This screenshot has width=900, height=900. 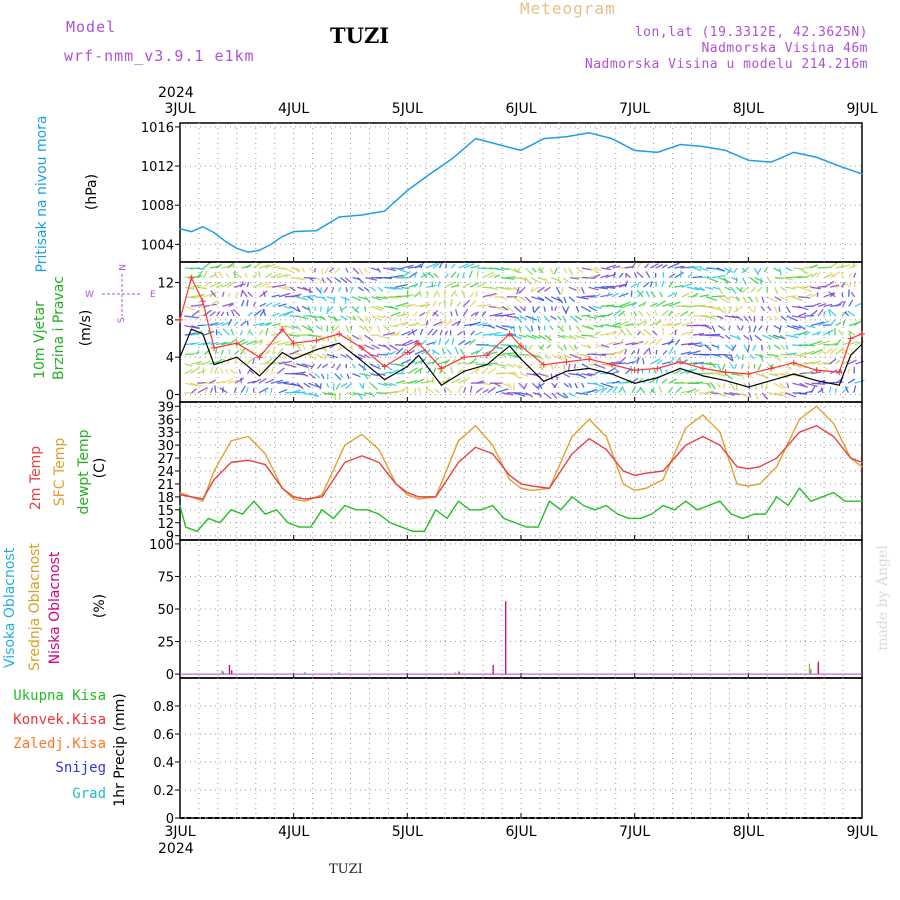 What do you see at coordinates (163, 763) in the screenshot?
I see `y-tick-label: 0.4` at bounding box center [163, 763].